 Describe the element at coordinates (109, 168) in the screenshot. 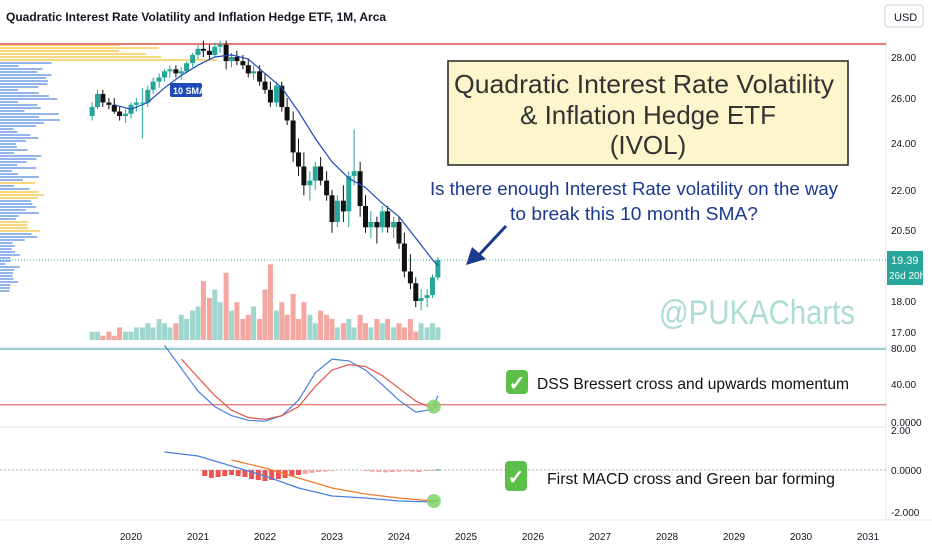

I see `volume-profile` at that location.